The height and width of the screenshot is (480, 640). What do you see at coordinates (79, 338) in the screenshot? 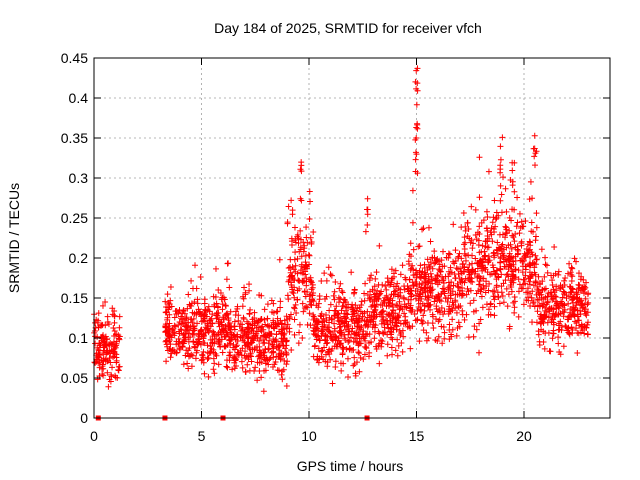
I see `y-tick-label: 0.1` at bounding box center [79, 338].